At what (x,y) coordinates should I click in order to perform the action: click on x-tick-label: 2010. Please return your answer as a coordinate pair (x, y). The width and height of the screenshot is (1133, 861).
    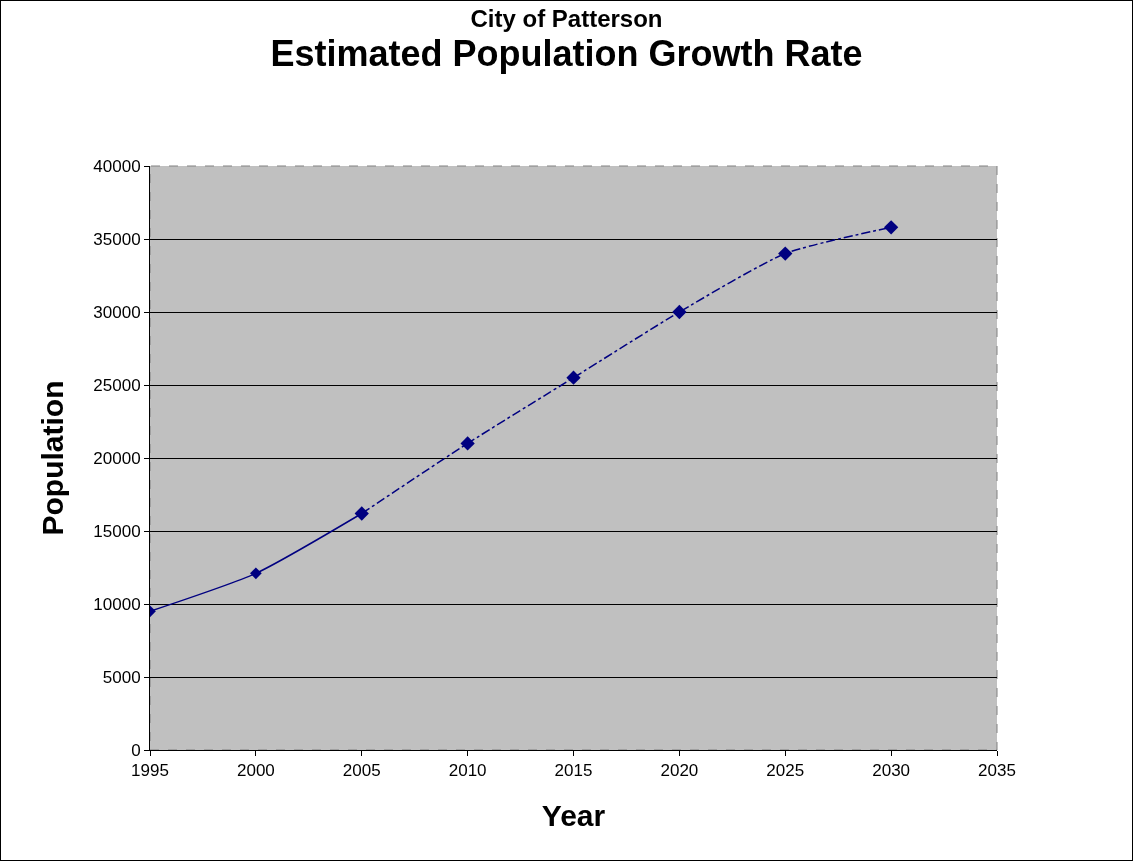
    Looking at the image, I should click on (467, 771).